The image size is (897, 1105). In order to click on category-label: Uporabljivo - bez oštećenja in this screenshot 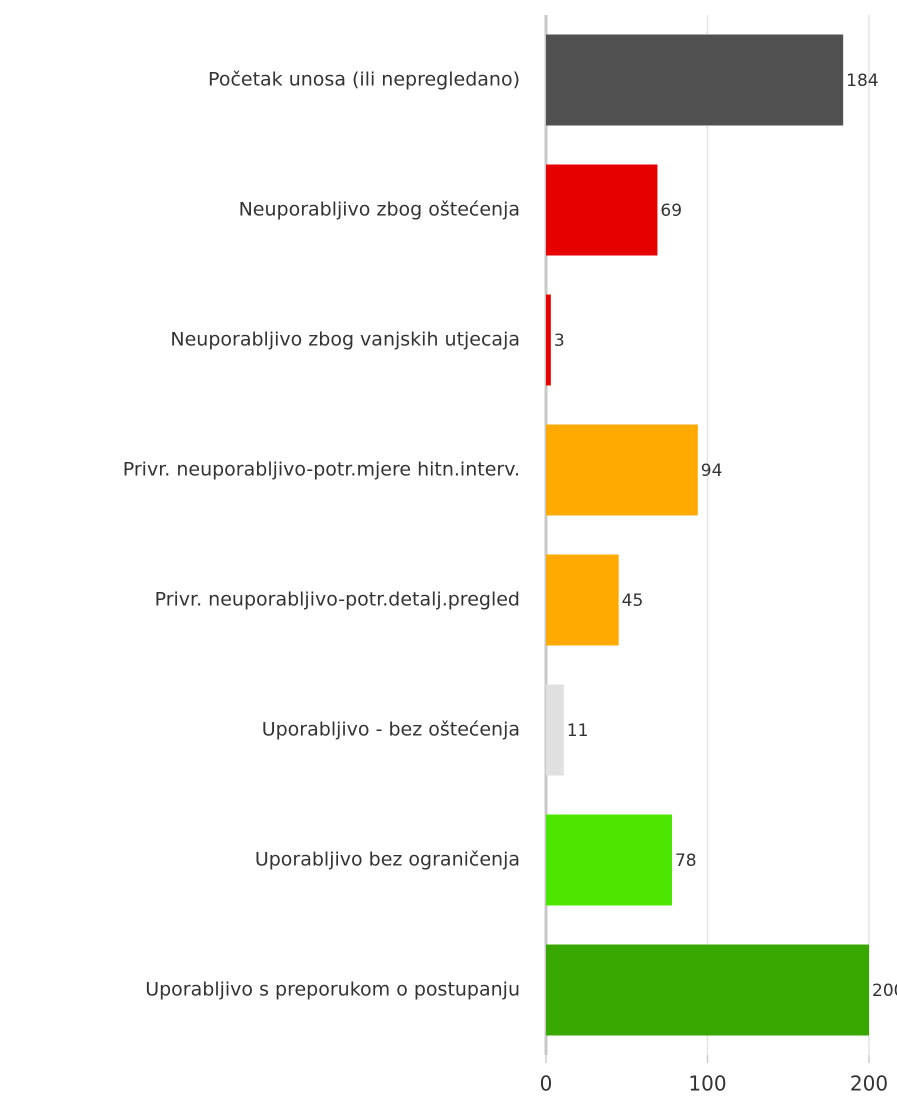, I will do `click(391, 730)`.